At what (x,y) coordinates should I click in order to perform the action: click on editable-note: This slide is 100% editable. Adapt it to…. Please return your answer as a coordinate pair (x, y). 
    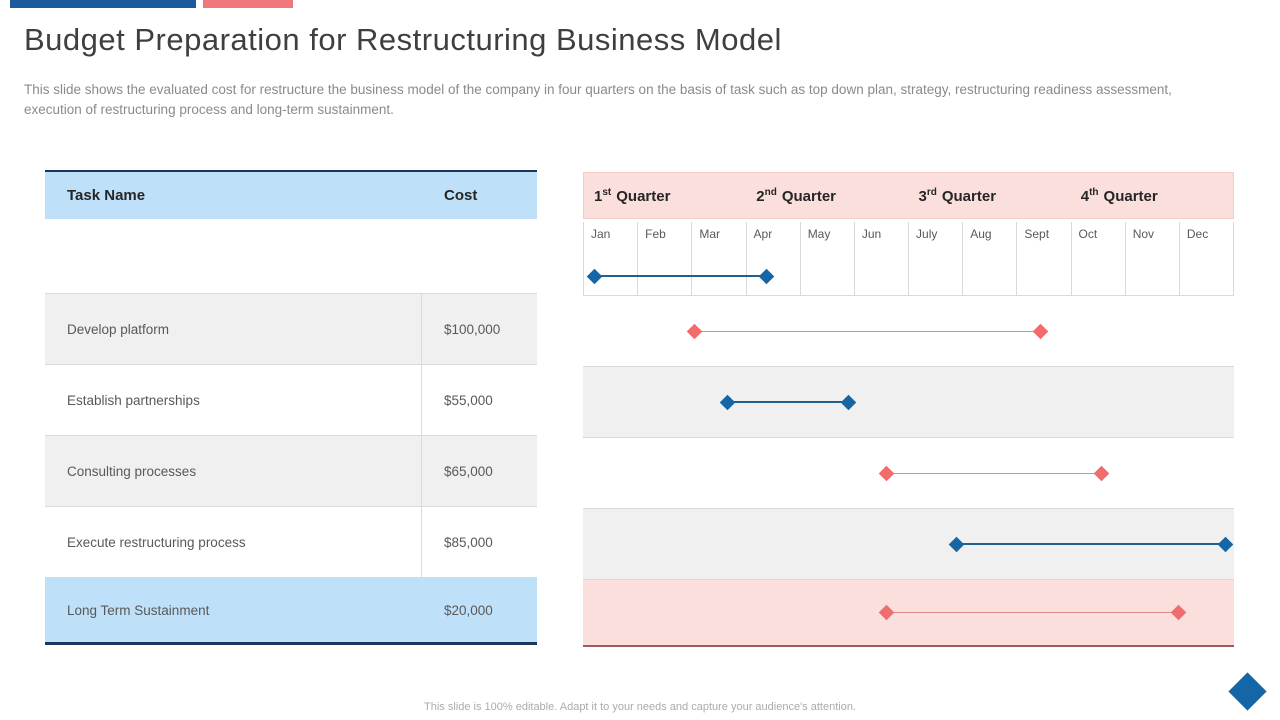
    Looking at the image, I should click on (640, 707).